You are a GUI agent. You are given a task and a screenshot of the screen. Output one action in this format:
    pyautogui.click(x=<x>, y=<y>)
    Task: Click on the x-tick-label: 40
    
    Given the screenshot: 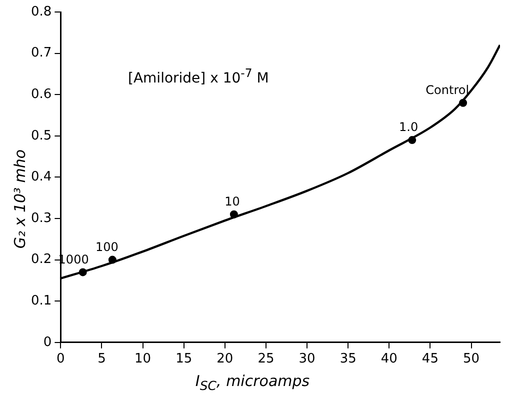 What is the action you would take?
    pyautogui.click(x=389, y=359)
    